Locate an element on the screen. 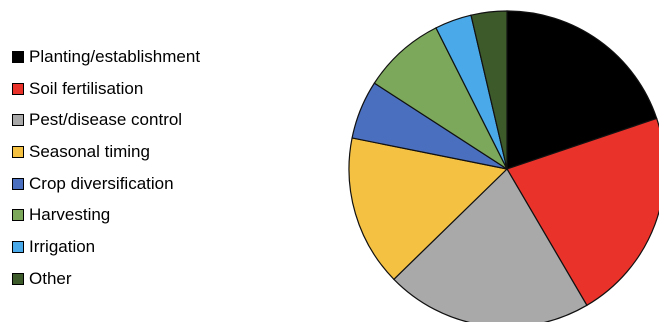 This screenshot has width=659, height=322. legend-item: Seasonal timing is located at coordinates (106, 152).